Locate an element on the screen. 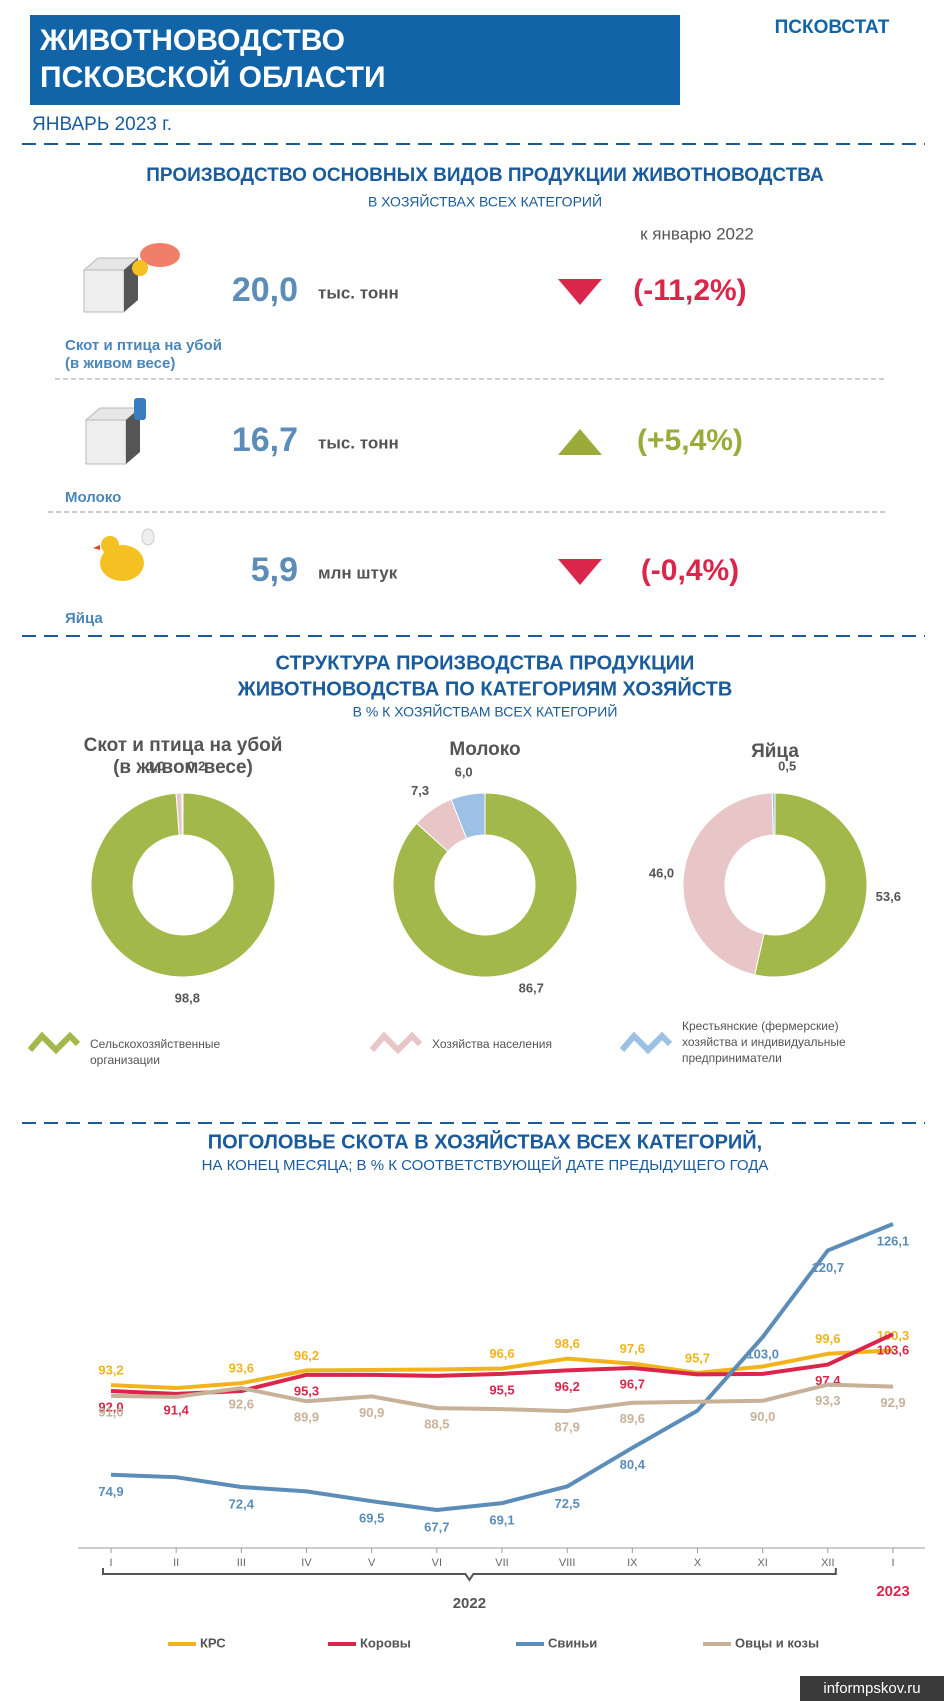 The height and width of the screenshot is (1701, 944). item-value: 16,7 is located at coordinates (265, 440).